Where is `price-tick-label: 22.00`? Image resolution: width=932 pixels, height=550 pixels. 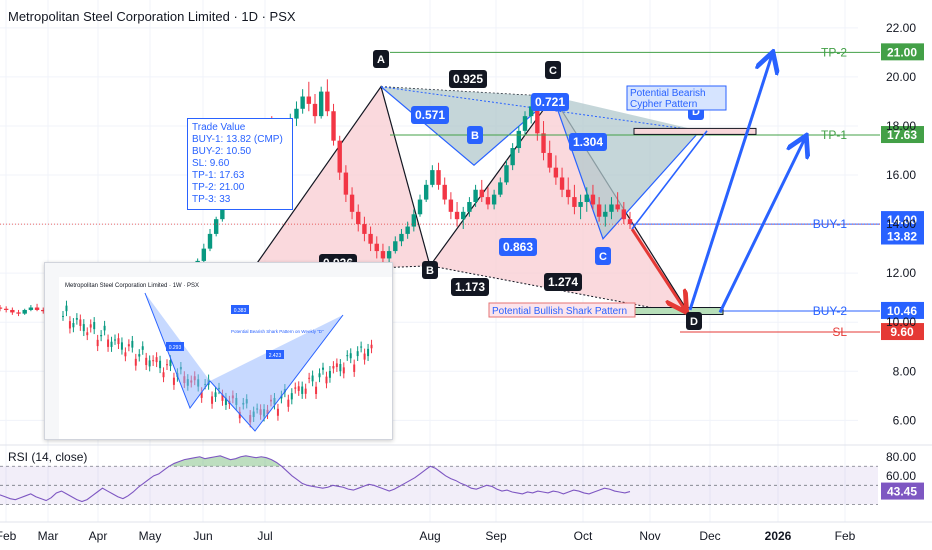 price-tick-label: 22.00 is located at coordinates (901, 28).